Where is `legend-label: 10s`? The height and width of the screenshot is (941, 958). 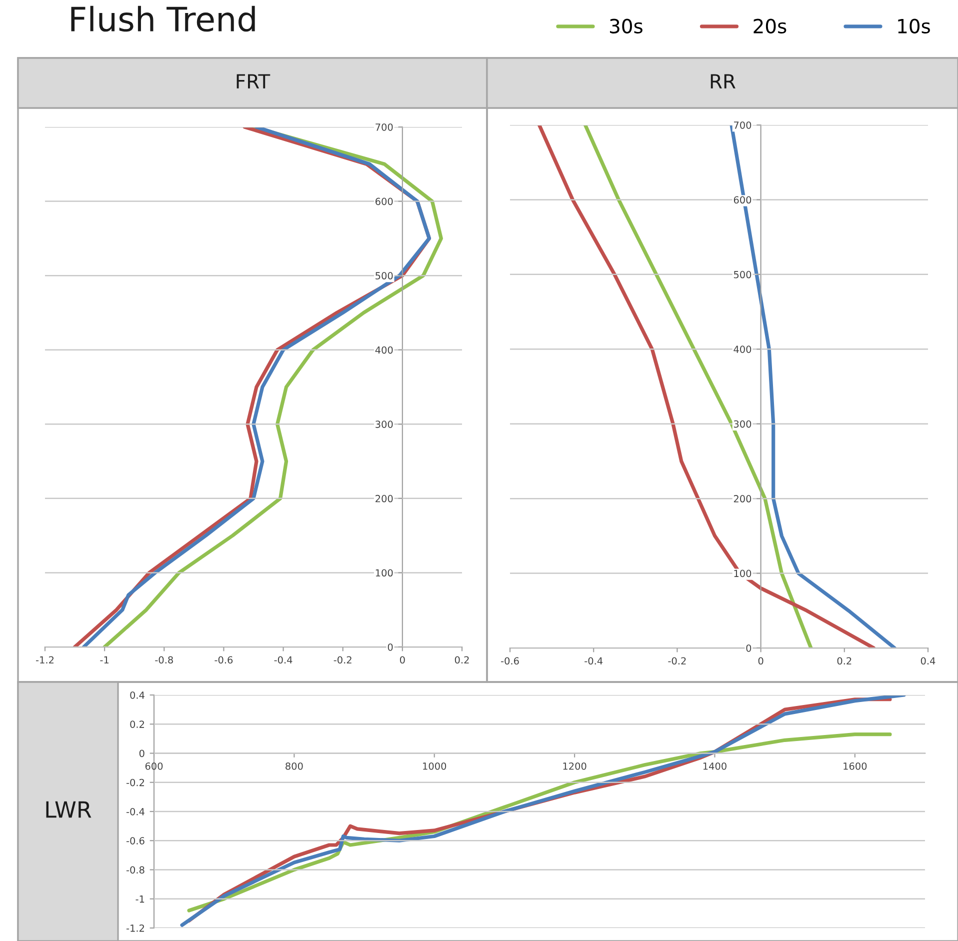
legend-label: 10s is located at coordinates (914, 26).